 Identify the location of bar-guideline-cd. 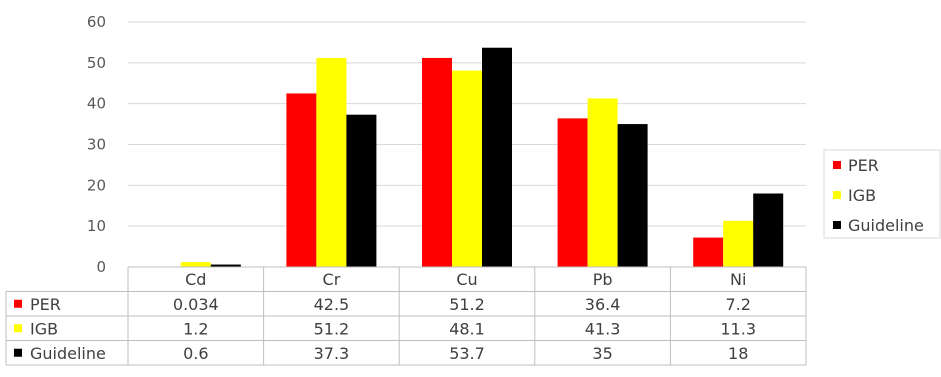
(225, 265).